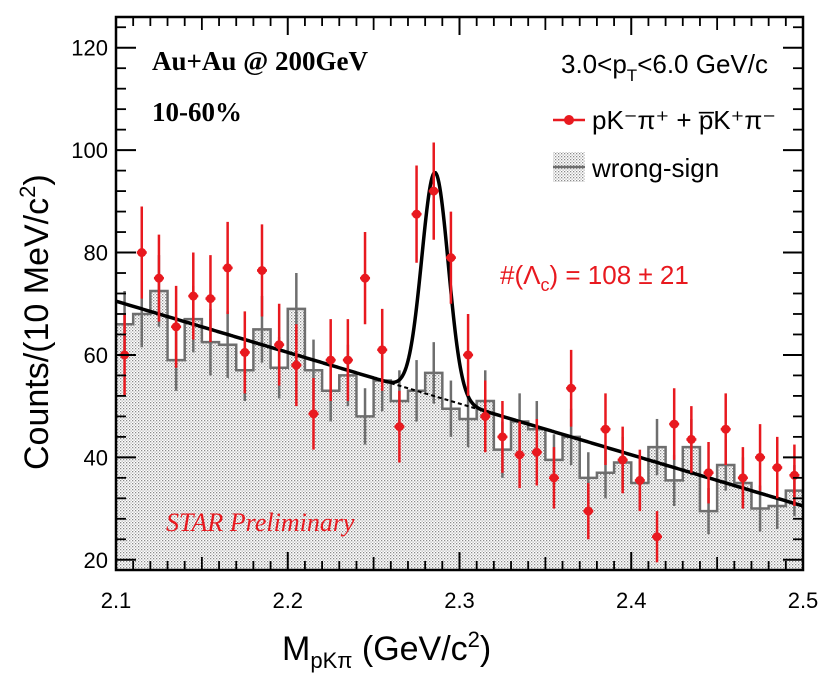 This screenshot has height=683, width=830. Describe the element at coordinates (459, 600) in the screenshot. I see `x-tick-label: 2.3` at that location.